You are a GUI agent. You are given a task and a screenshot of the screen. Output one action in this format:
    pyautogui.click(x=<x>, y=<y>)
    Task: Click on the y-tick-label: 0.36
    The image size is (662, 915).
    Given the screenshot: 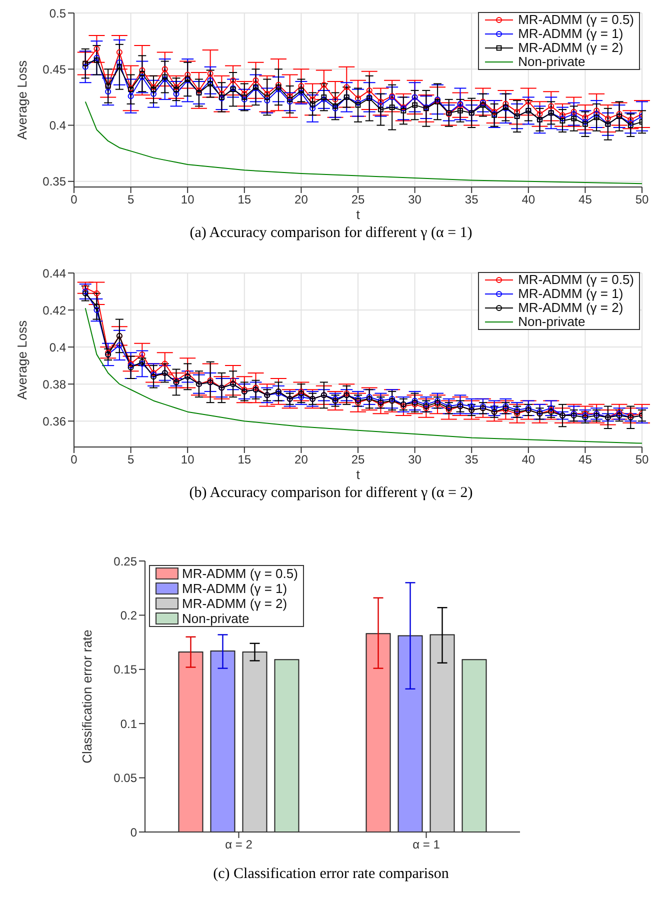 What is the action you would take?
    pyautogui.click(x=54, y=421)
    